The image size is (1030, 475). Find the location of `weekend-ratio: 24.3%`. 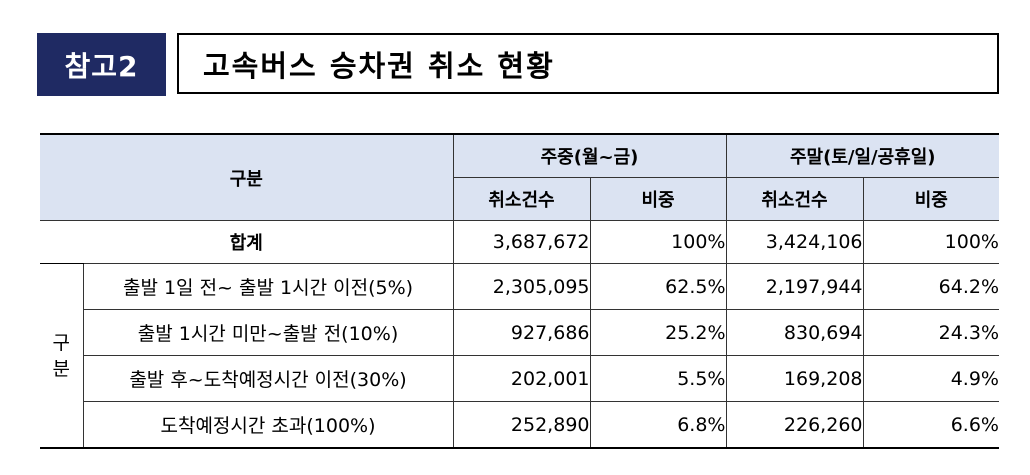

weekend-ratio: 24.3% is located at coordinates (930, 332).